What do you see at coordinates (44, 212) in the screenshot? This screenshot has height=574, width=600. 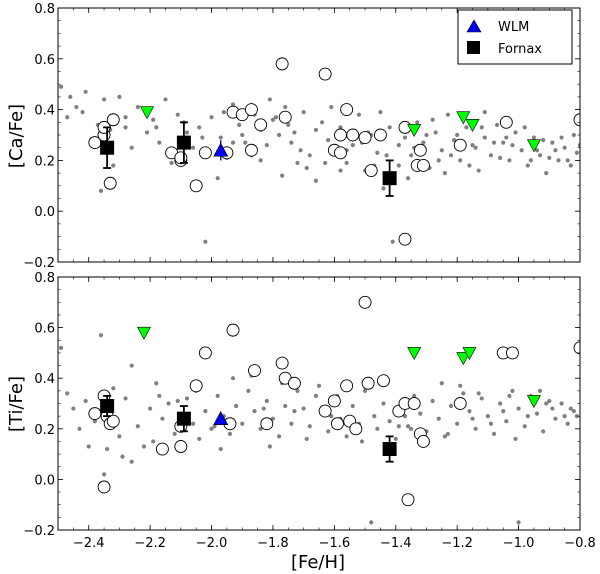 I see `y-tick-label: 0.0` at bounding box center [44, 212].